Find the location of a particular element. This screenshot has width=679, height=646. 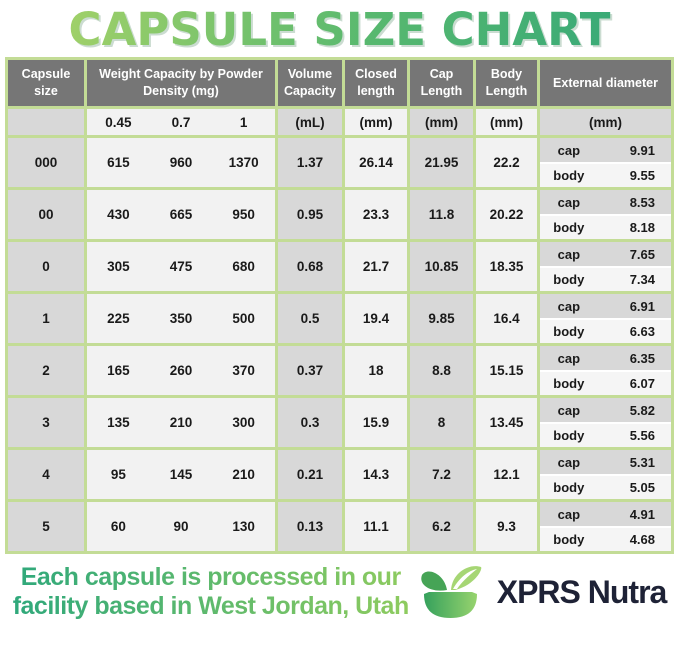

external-cap-value: 8.53 is located at coordinates (642, 202).